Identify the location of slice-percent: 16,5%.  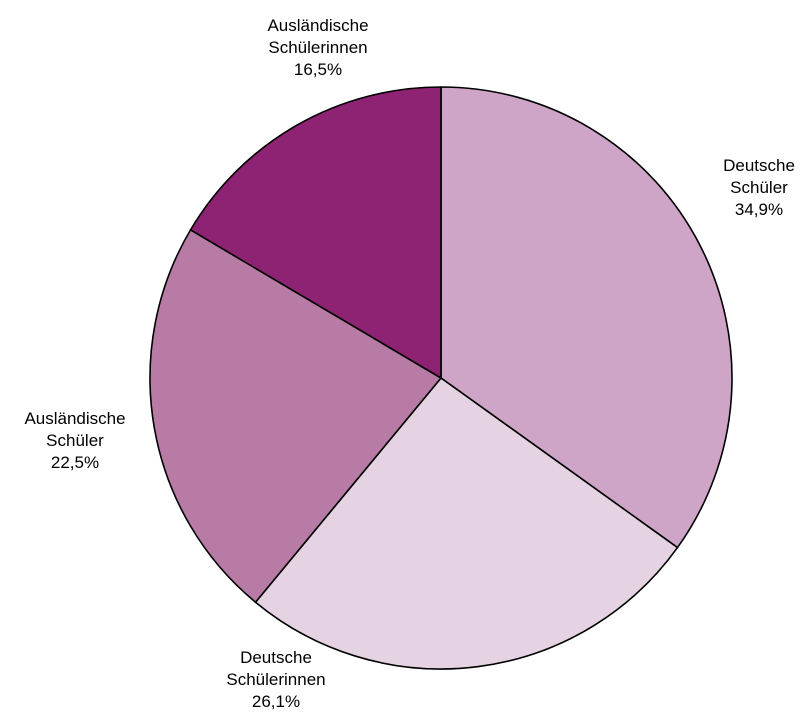
(318, 69).